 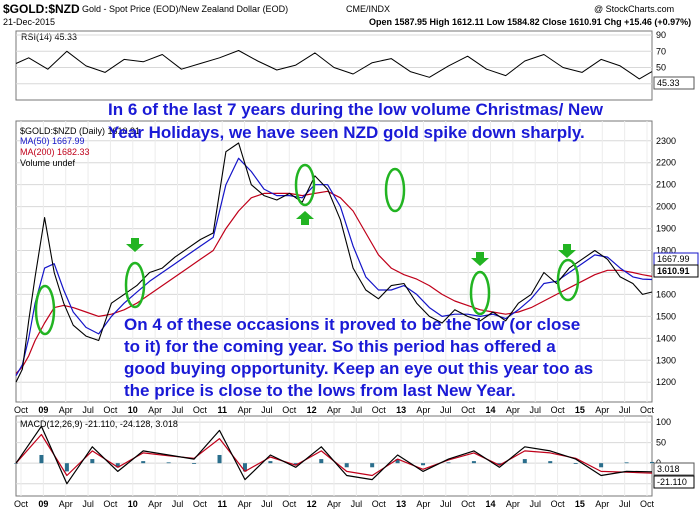 I want to click on y-tick-label: 50, so click(x=661, y=68).